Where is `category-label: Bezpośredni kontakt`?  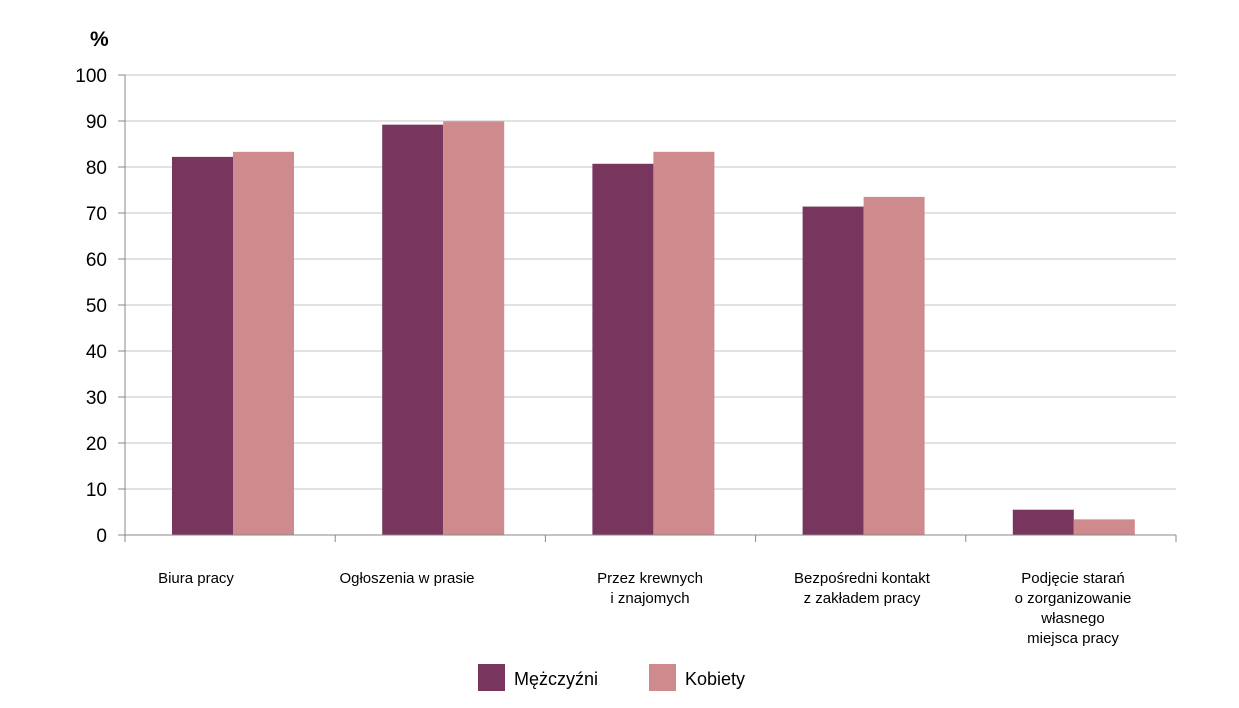 category-label: Bezpośredni kontakt is located at coordinates (862, 578).